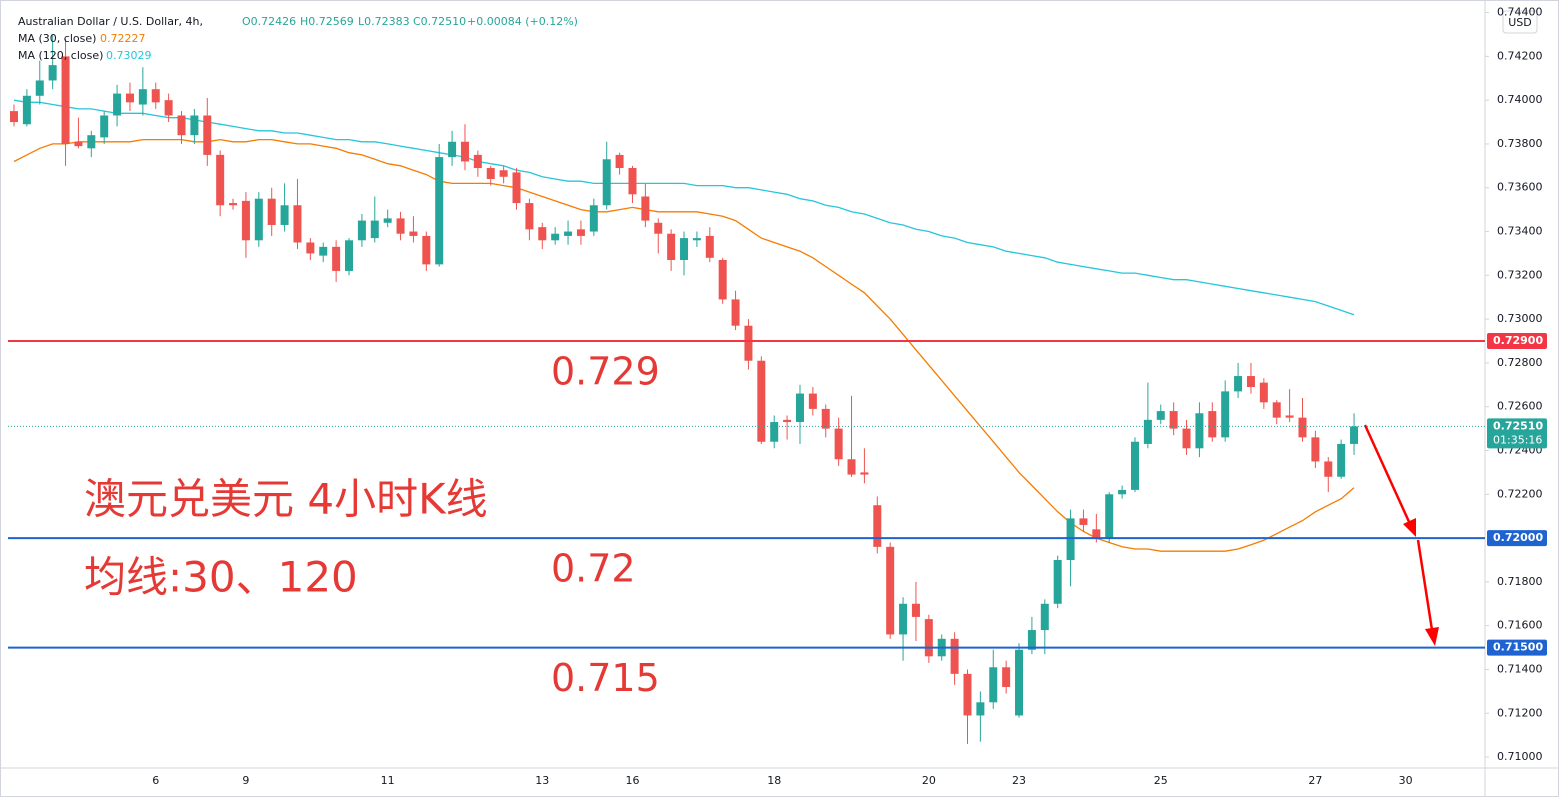 The height and width of the screenshot is (797, 1559). Describe the element at coordinates (1432, 636) in the screenshot. I see `arrow-head` at that location.